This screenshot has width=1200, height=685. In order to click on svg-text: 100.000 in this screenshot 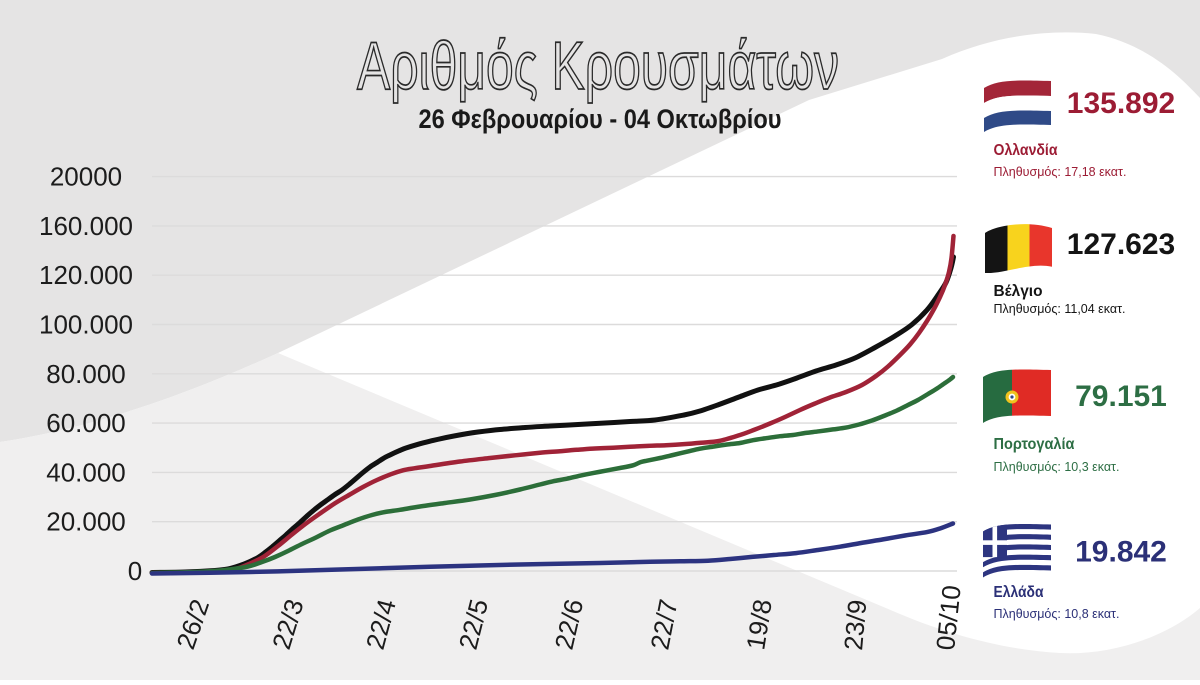, I will do `click(86, 325)`.